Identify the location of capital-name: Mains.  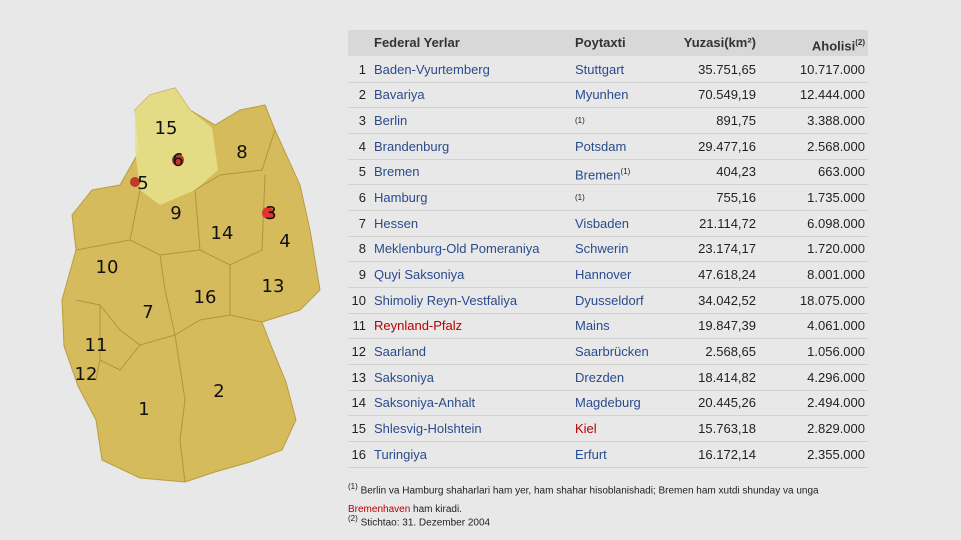
(592, 326).